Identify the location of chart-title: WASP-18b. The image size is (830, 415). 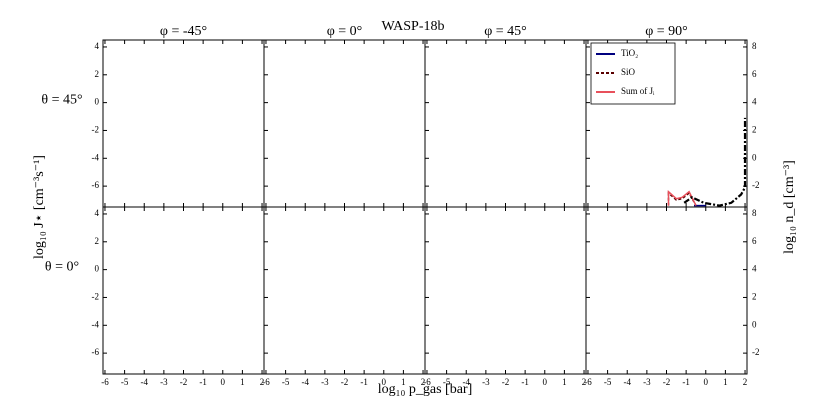
(412, 26).